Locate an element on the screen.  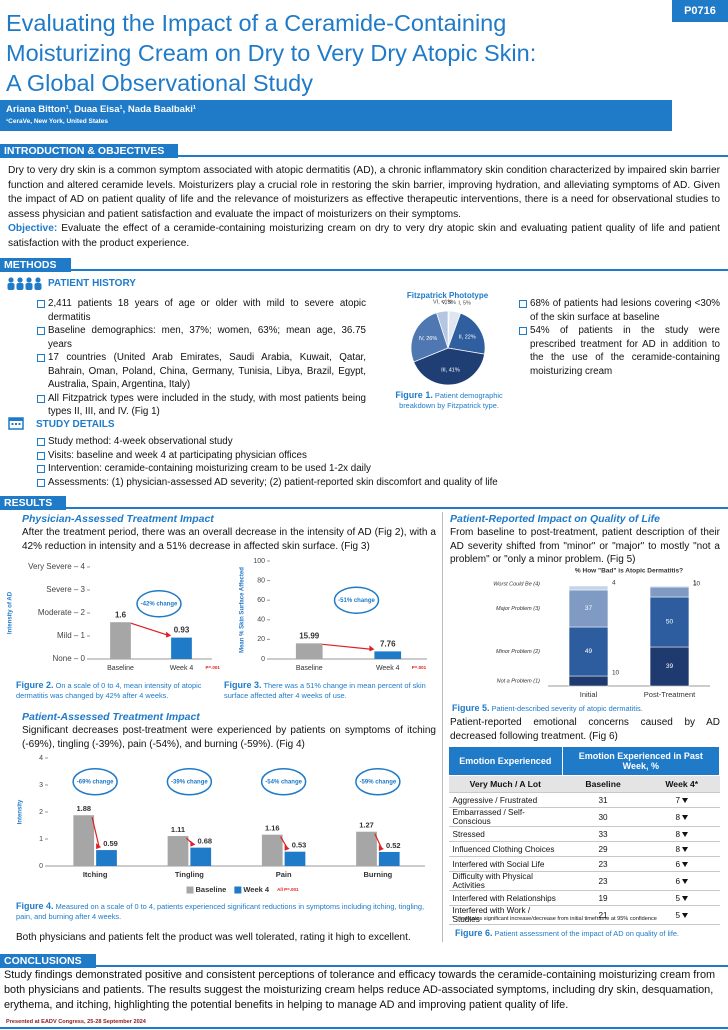
value-label: 37 is located at coordinates (589, 608).